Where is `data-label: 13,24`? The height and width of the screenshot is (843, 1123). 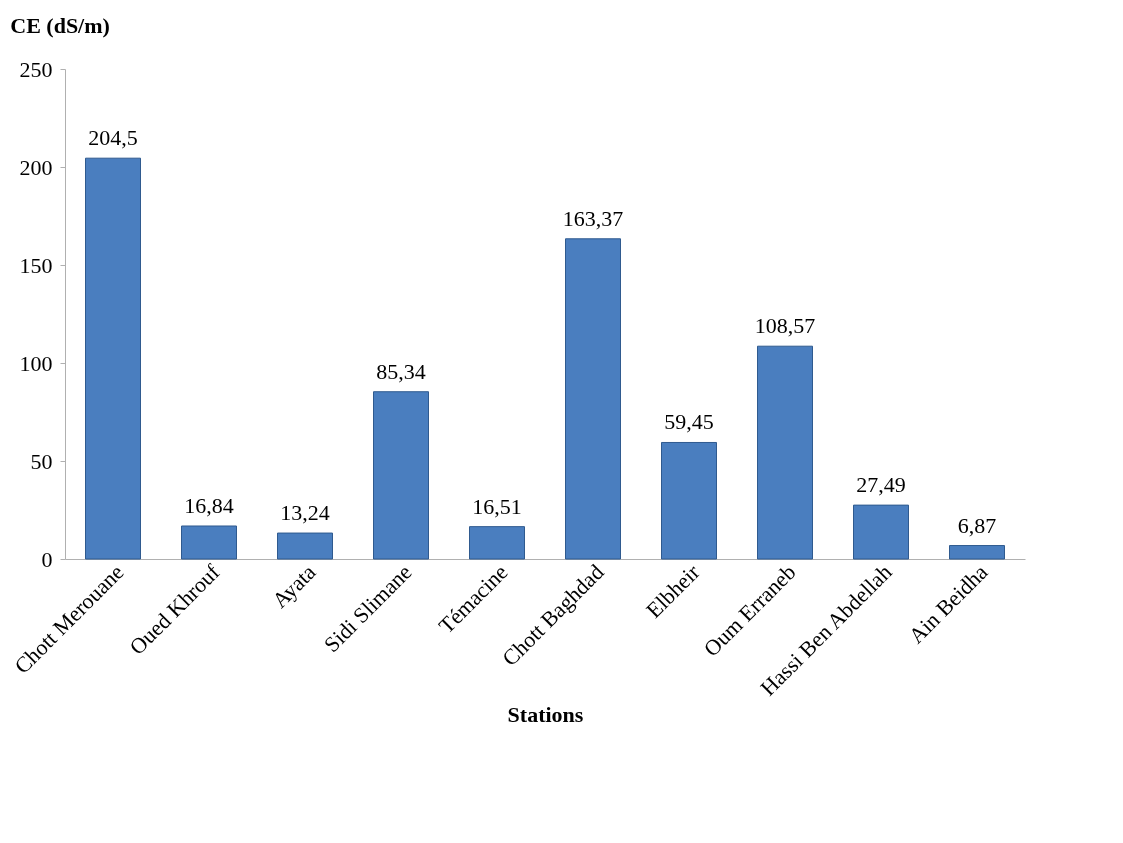 data-label: 13,24 is located at coordinates (305, 513).